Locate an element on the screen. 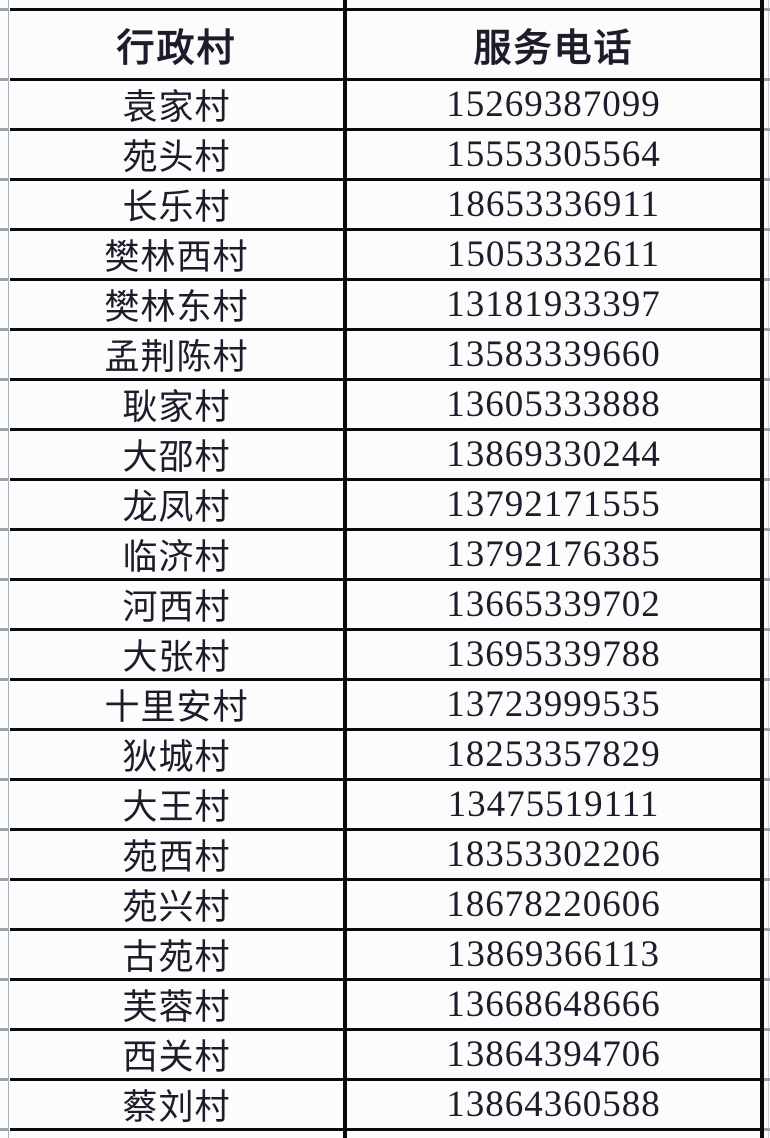  phone-number-cell: 13695339788 is located at coordinates (553, 654).